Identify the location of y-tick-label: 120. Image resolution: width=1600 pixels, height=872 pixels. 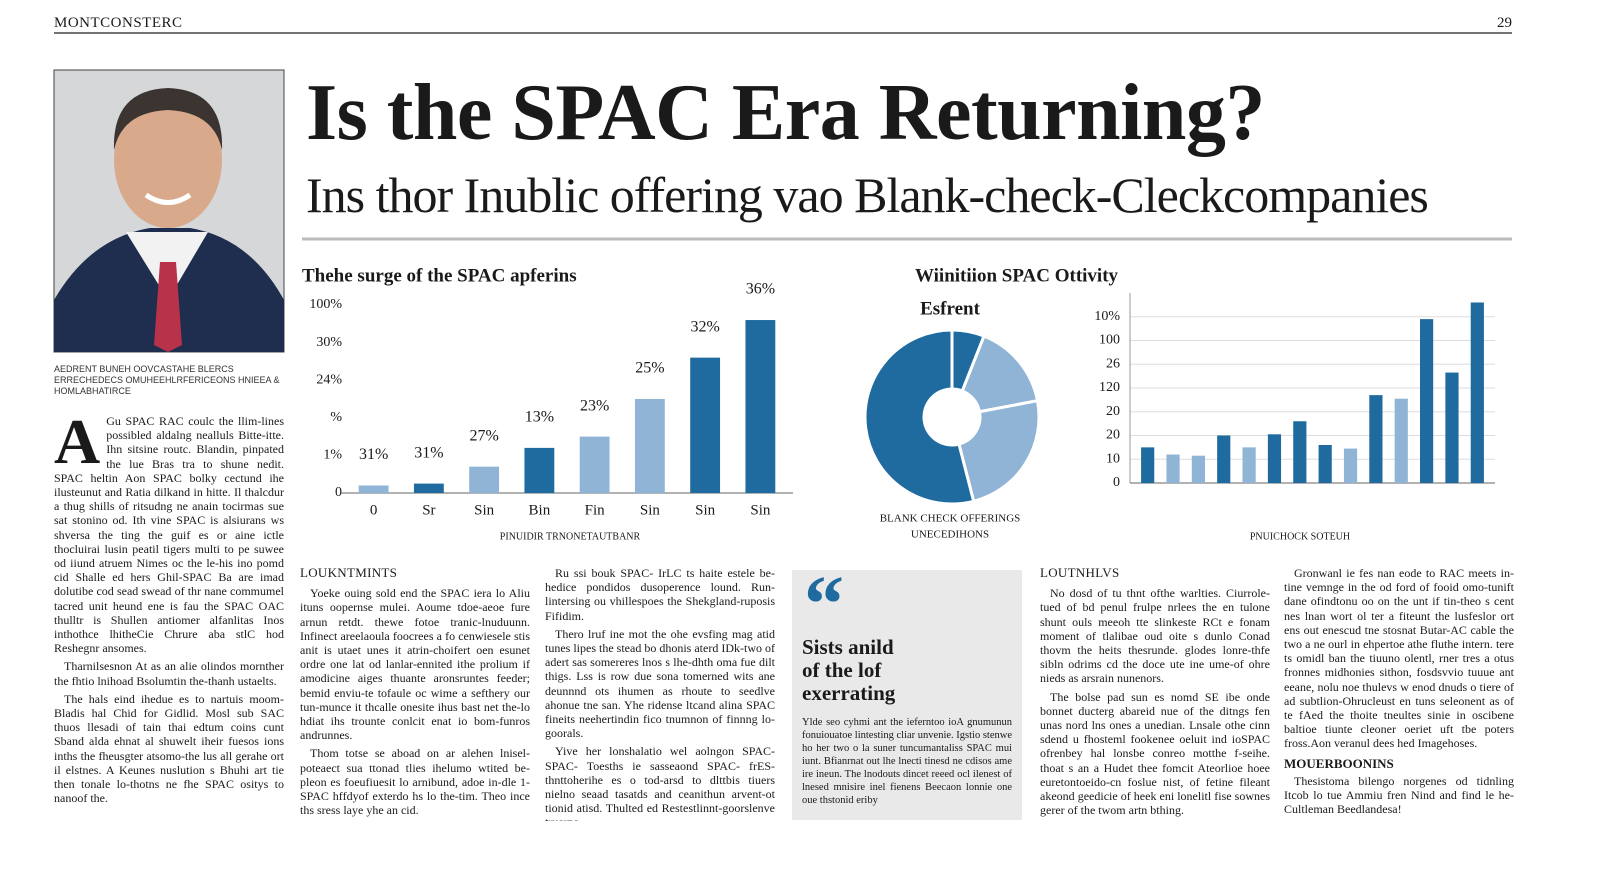
(1109, 387).